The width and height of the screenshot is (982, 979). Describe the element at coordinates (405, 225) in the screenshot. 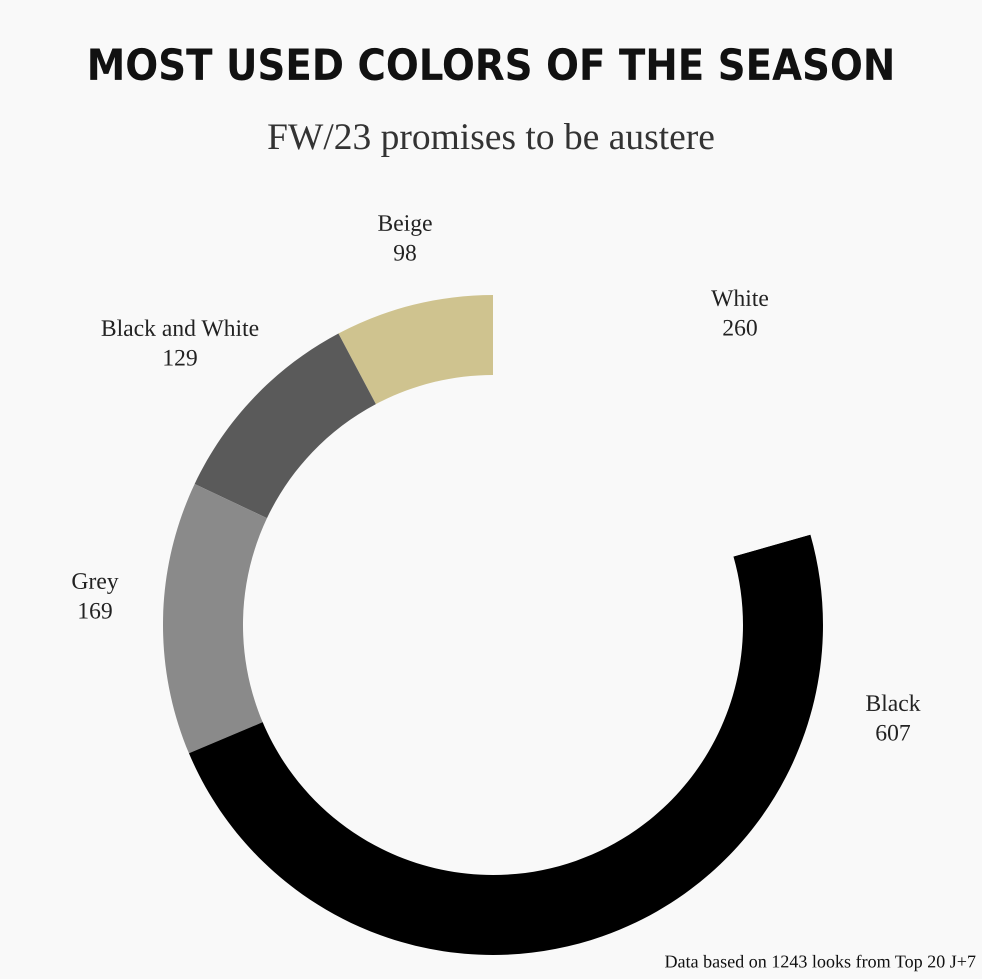

I see `slice-label: Beige` at that location.